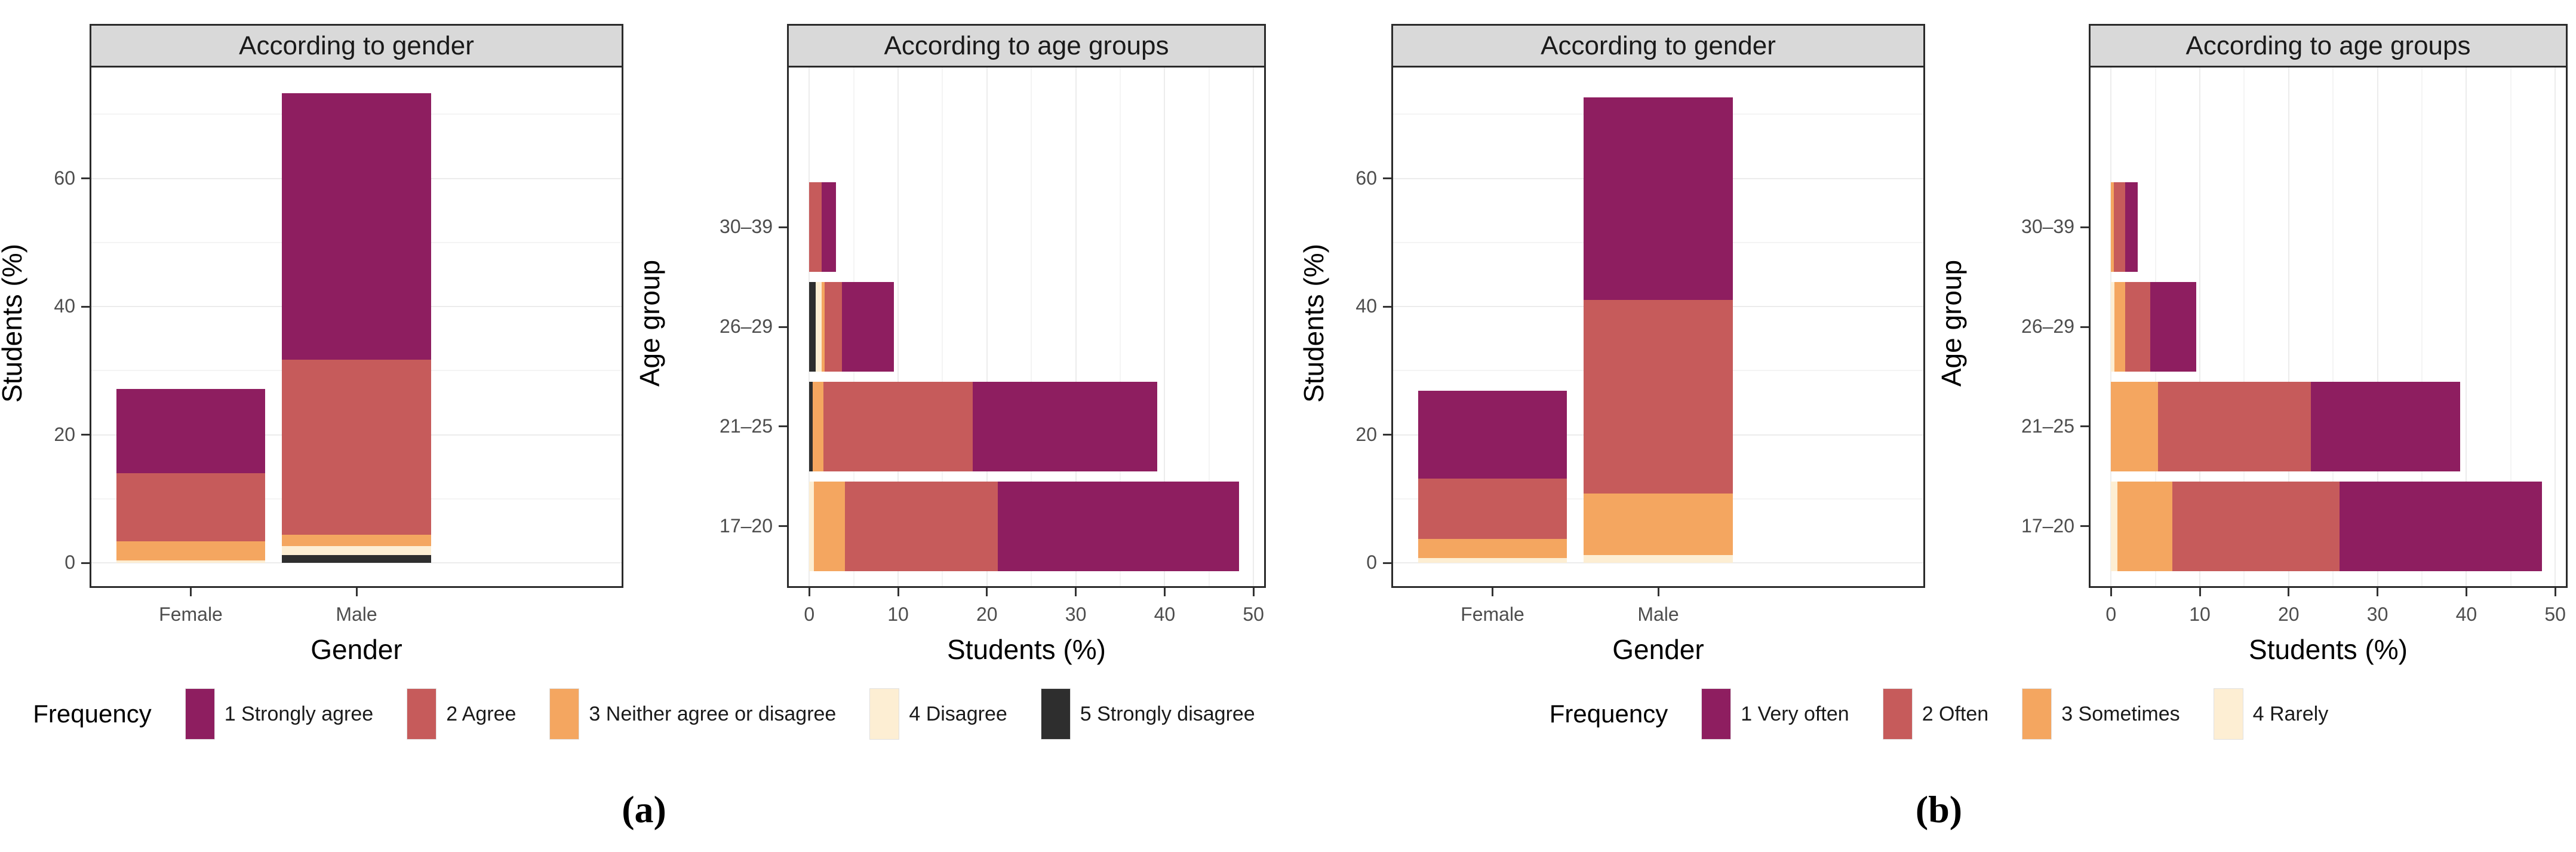 Image resolution: width=2576 pixels, height=852 pixels. Describe the element at coordinates (1935, 714) in the screenshot. I see `legend-item: 2 Often` at that location.